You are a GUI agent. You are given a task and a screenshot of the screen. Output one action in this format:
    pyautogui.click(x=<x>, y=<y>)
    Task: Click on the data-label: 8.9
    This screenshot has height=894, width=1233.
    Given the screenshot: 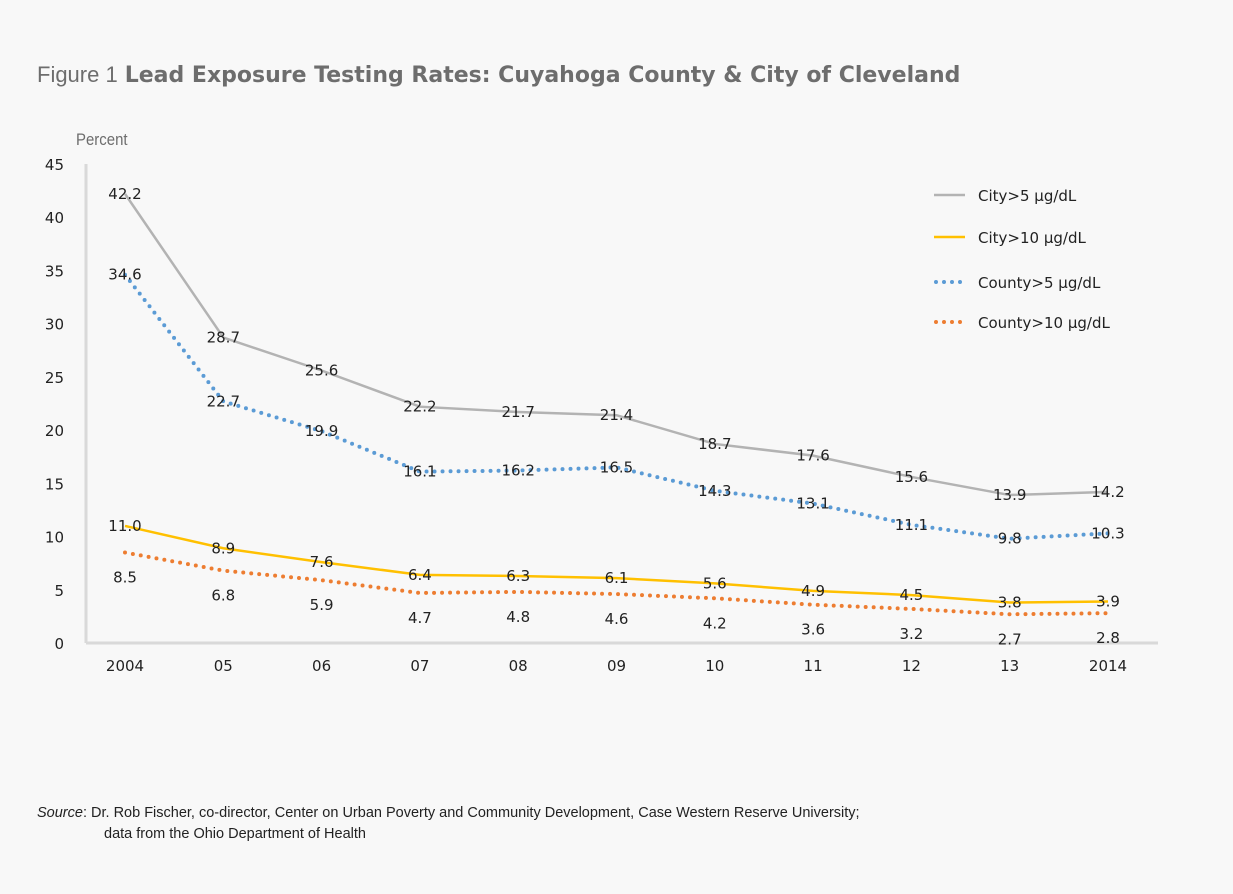 What is the action you would take?
    pyautogui.click(x=223, y=548)
    